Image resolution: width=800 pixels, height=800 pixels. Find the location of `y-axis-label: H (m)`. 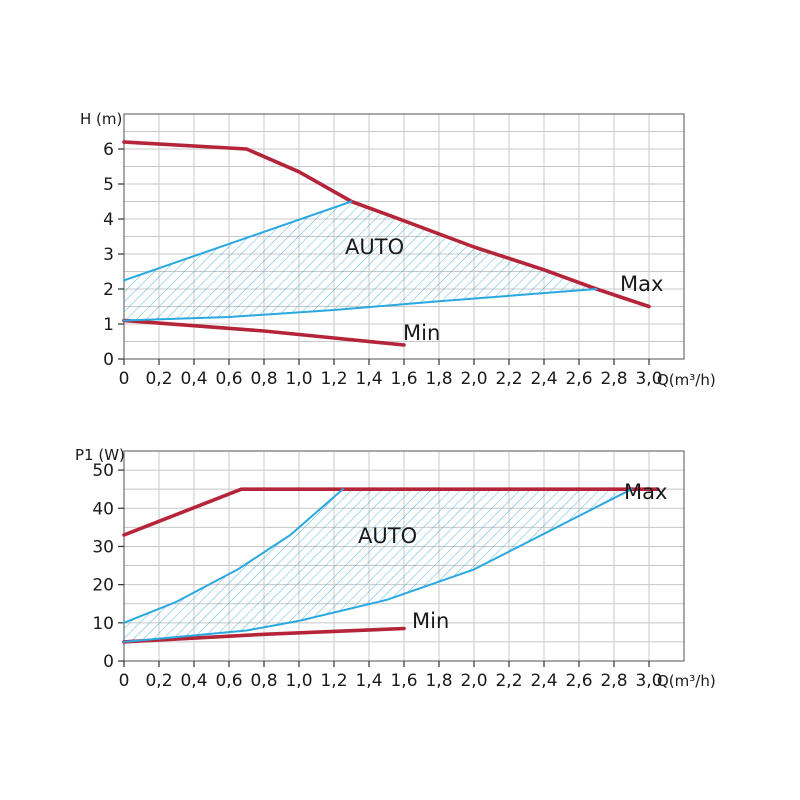

y-axis-label: H (m) is located at coordinates (101, 119).